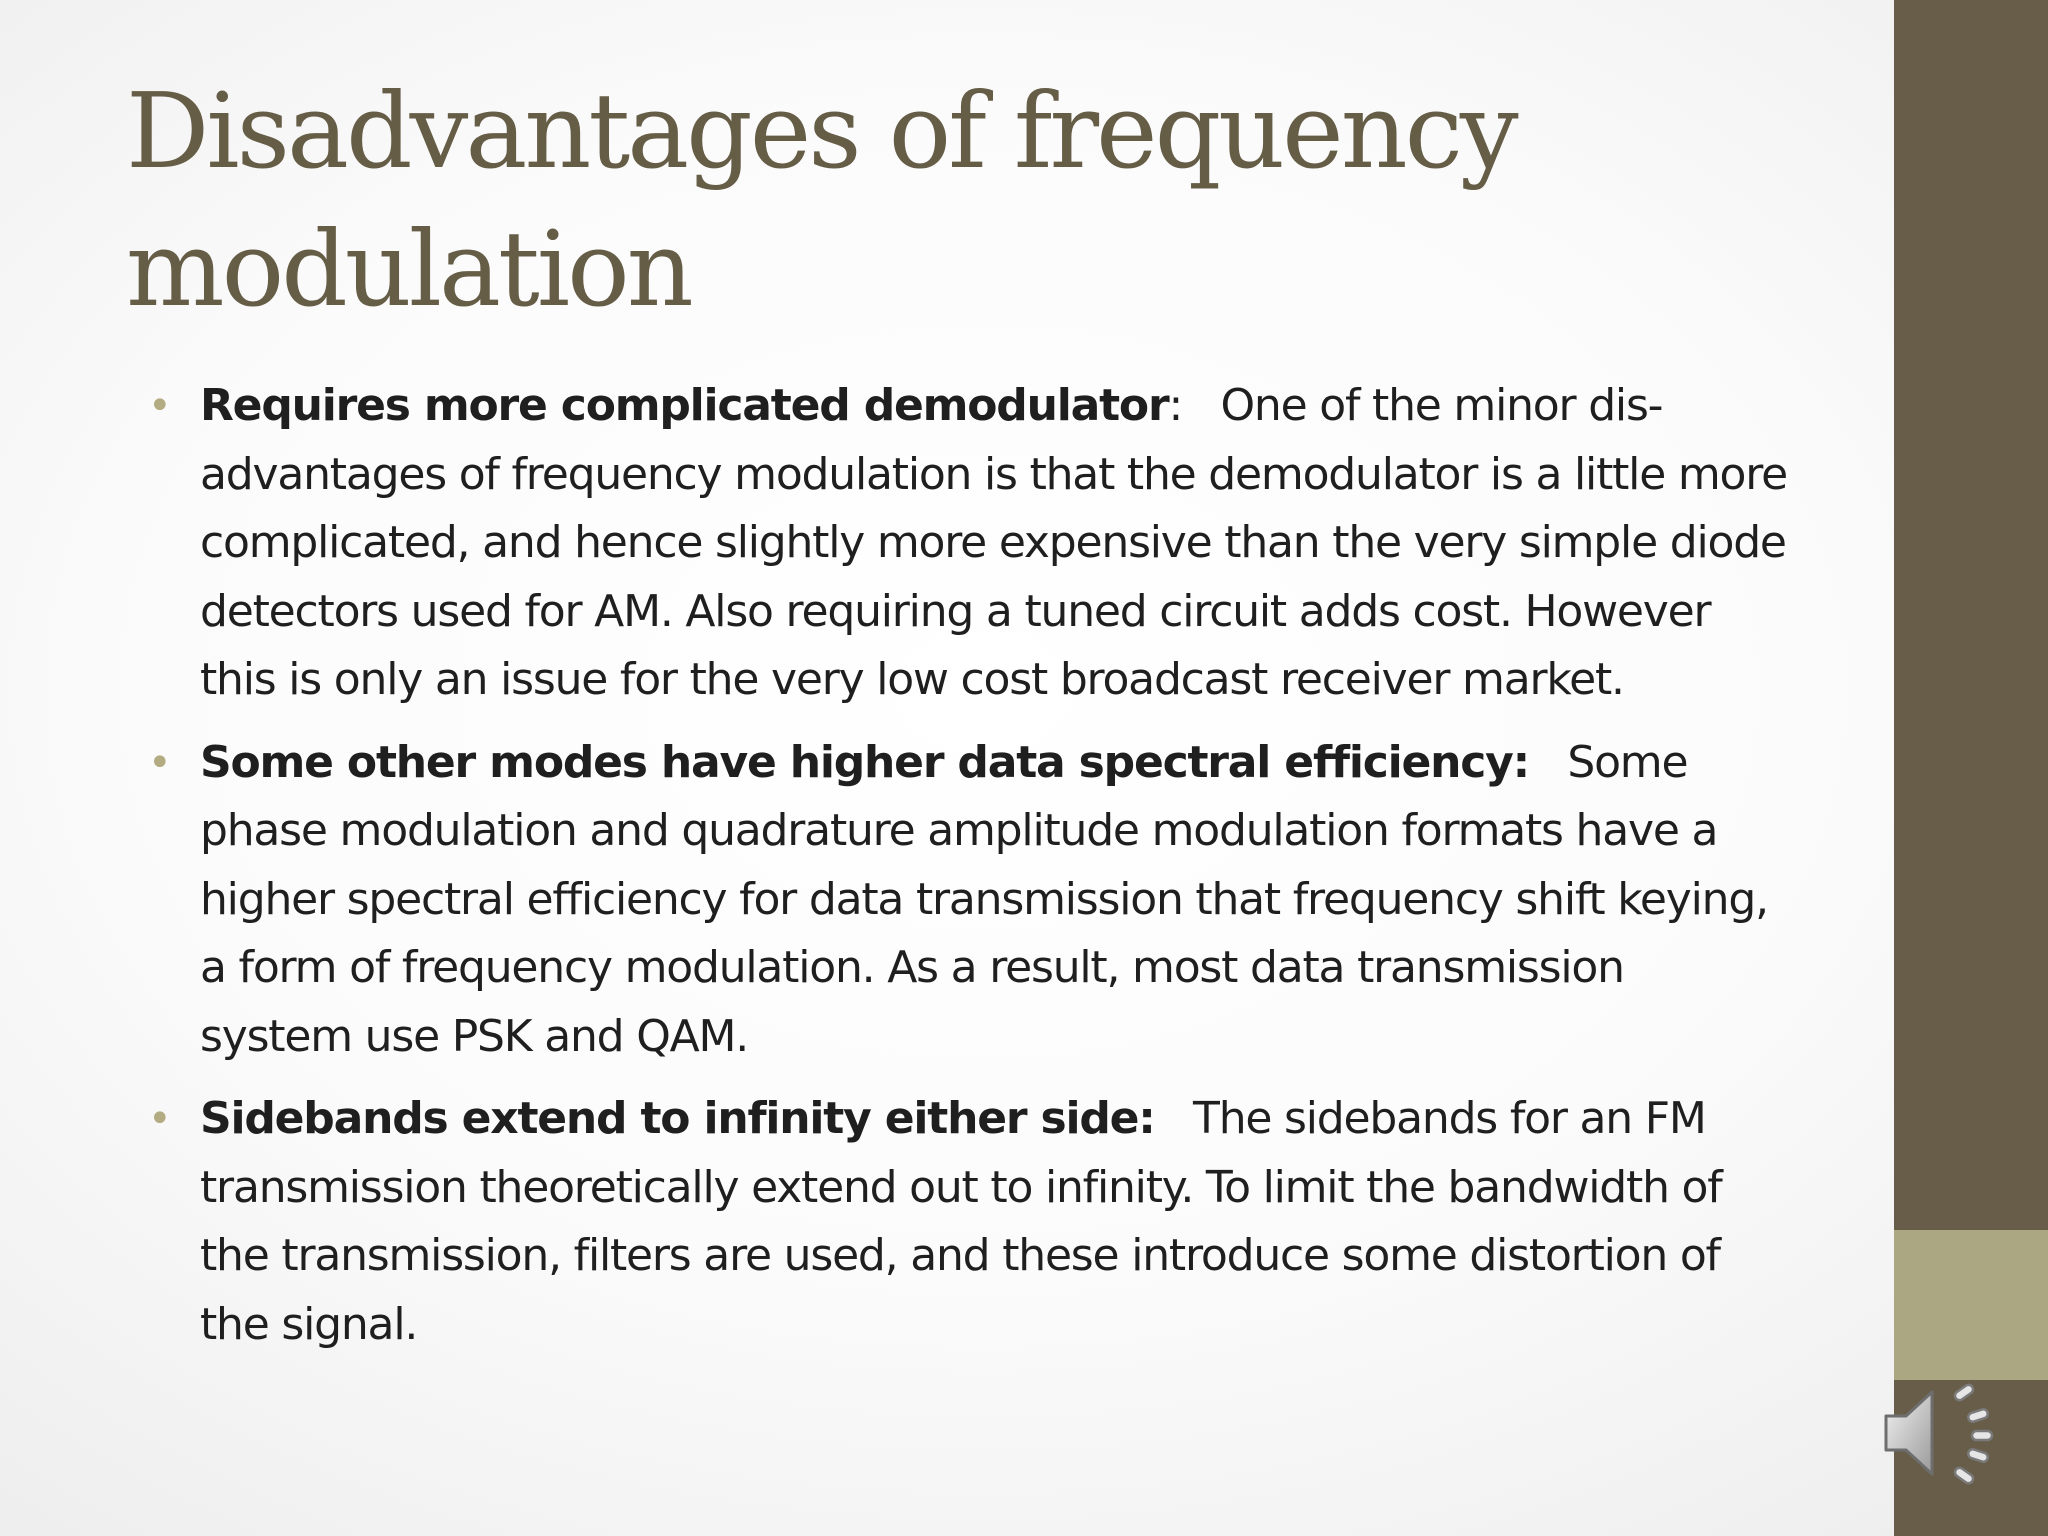  Describe the element at coordinates (1971, 1305) in the screenshot. I see `sidebar-accent-middle` at that location.